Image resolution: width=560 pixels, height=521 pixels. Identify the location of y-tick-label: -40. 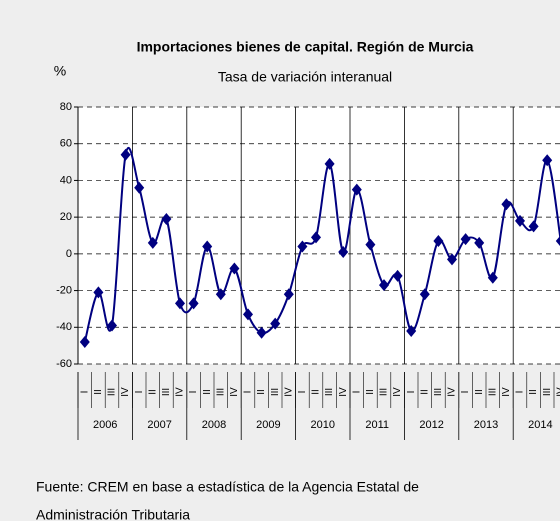
(64, 327).